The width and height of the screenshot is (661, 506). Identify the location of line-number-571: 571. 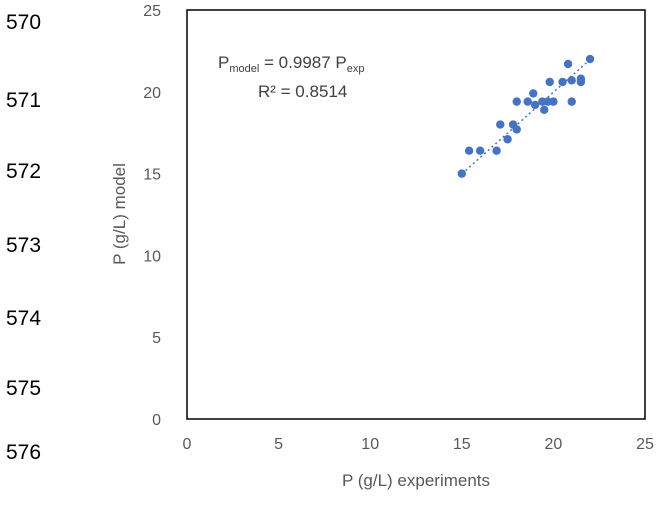
(23, 100).